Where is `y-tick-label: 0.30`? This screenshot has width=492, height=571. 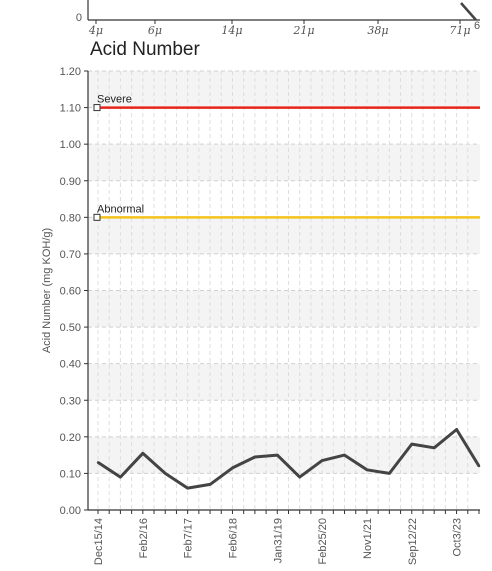
y-tick-label: 0.30 is located at coordinates (70, 401).